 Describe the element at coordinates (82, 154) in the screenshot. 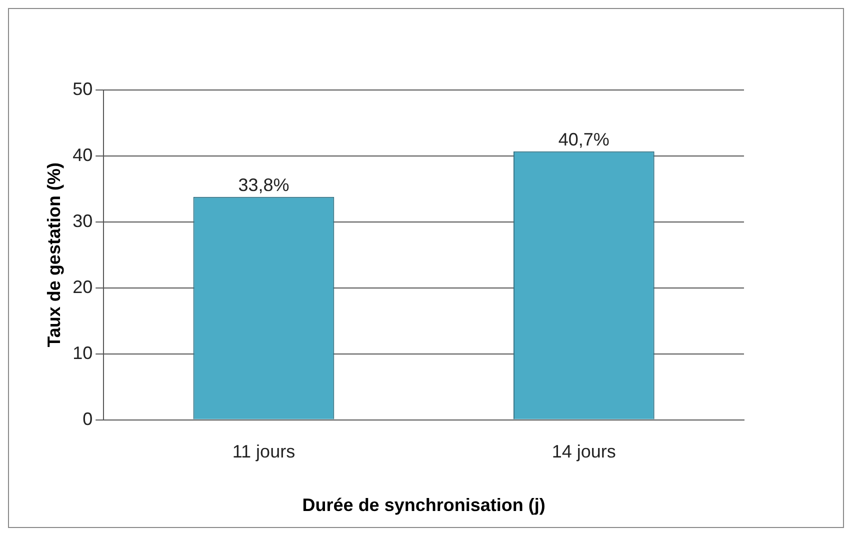

I see `y-tick-label: 40` at that location.